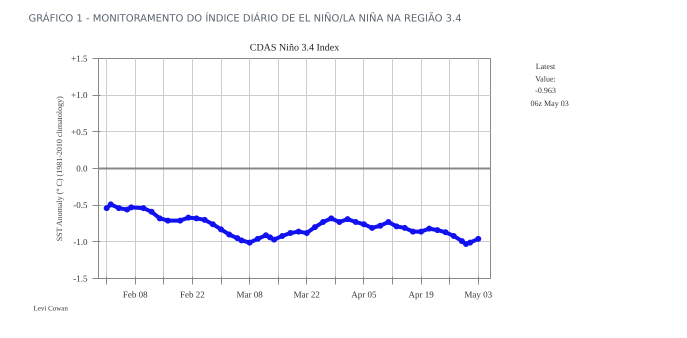 The width and height of the screenshot is (687, 338). Describe the element at coordinates (250, 295) in the screenshot. I see `x-tick-label: Mar 08` at that location.